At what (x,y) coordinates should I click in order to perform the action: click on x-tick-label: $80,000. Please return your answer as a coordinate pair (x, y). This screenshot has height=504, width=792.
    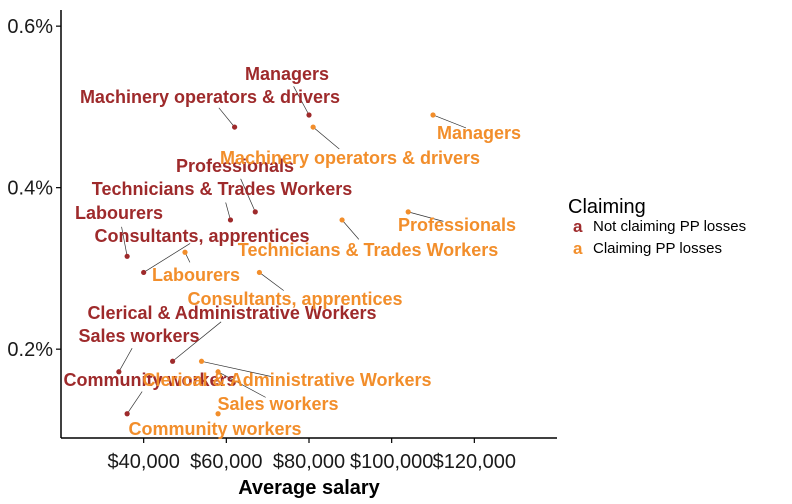
    Looking at the image, I should click on (309, 462).